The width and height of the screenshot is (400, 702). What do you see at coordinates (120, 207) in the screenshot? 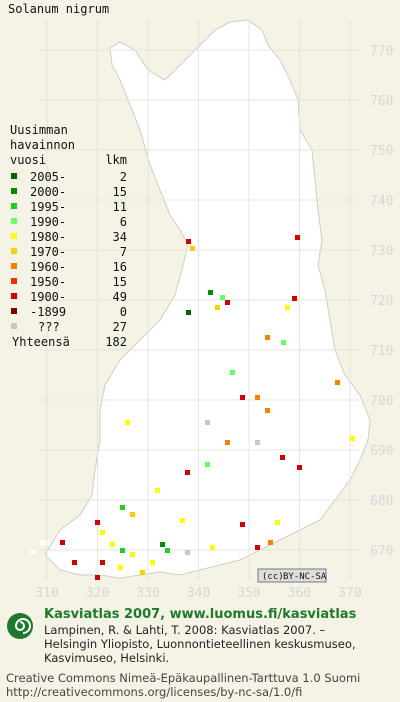
I see `legend-count: 11` at bounding box center [120, 207].